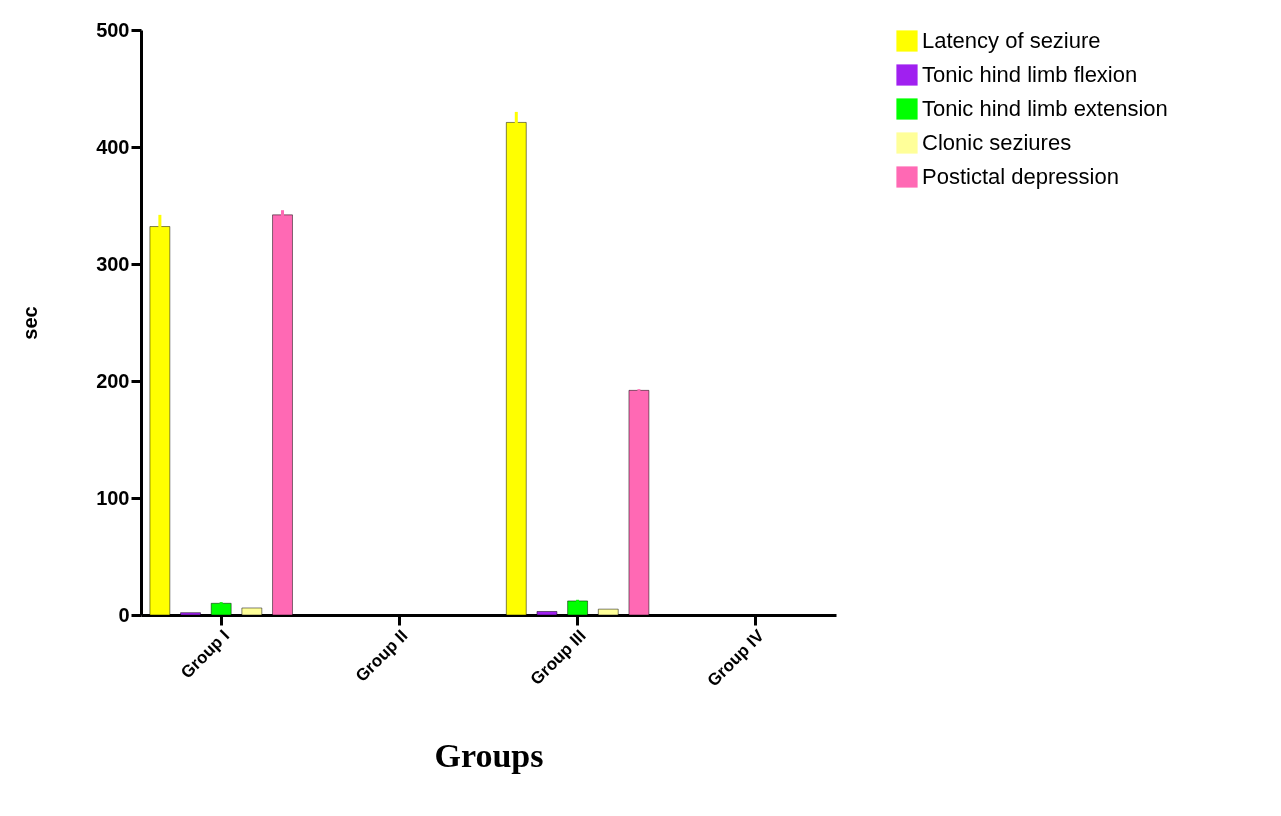 This screenshot has height=816, width=1281. I want to click on y-tick-label: 500, so click(113, 29).